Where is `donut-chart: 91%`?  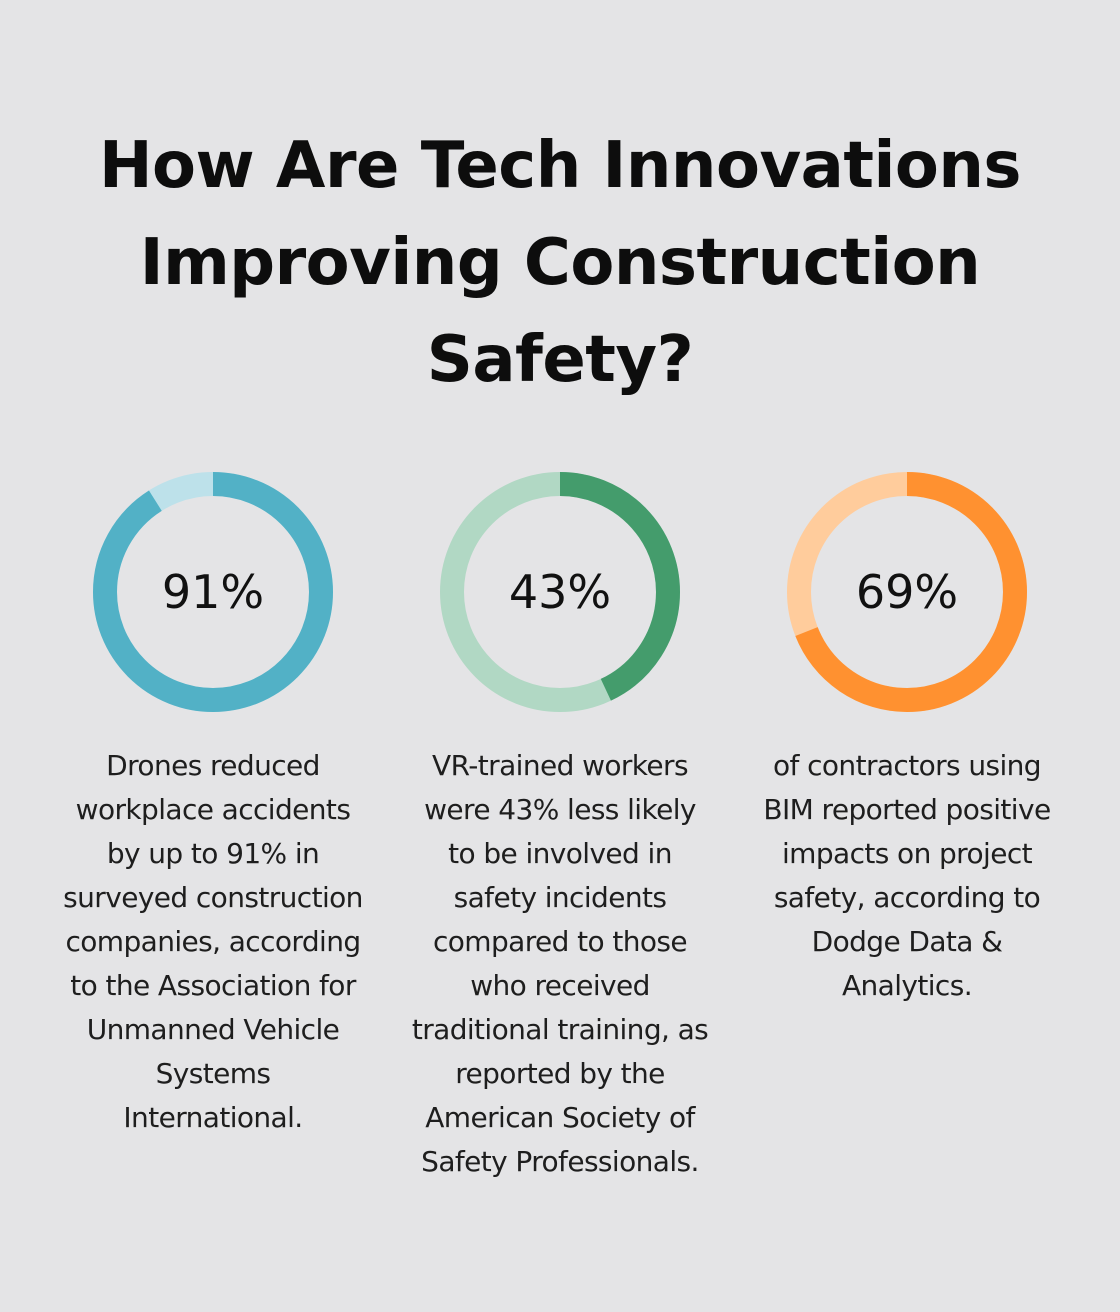
donut-chart: 91% is located at coordinates (213, 592).